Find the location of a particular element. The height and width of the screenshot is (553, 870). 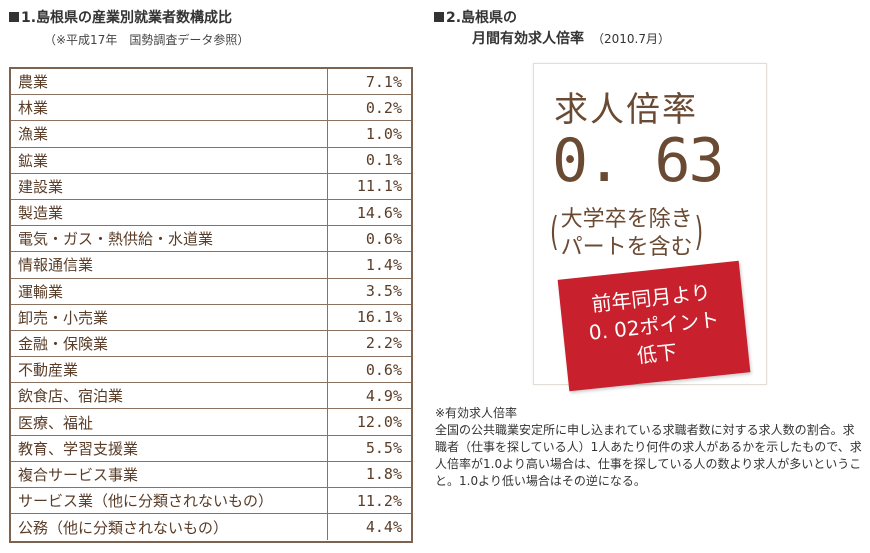

industry-name: 教育、学習支援業 is located at coordinates (169, 448).